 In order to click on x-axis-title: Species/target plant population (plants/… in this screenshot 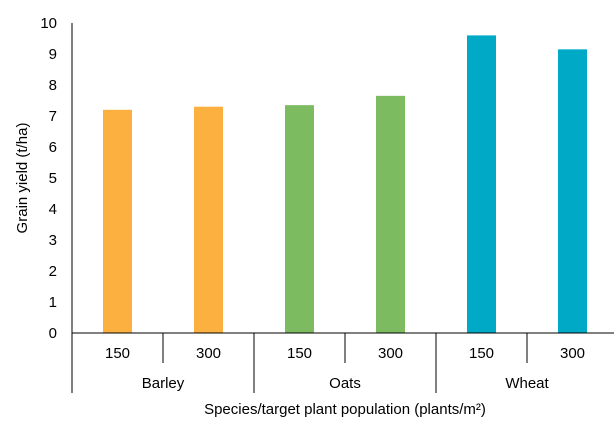, I will do `click(345, 409)`.